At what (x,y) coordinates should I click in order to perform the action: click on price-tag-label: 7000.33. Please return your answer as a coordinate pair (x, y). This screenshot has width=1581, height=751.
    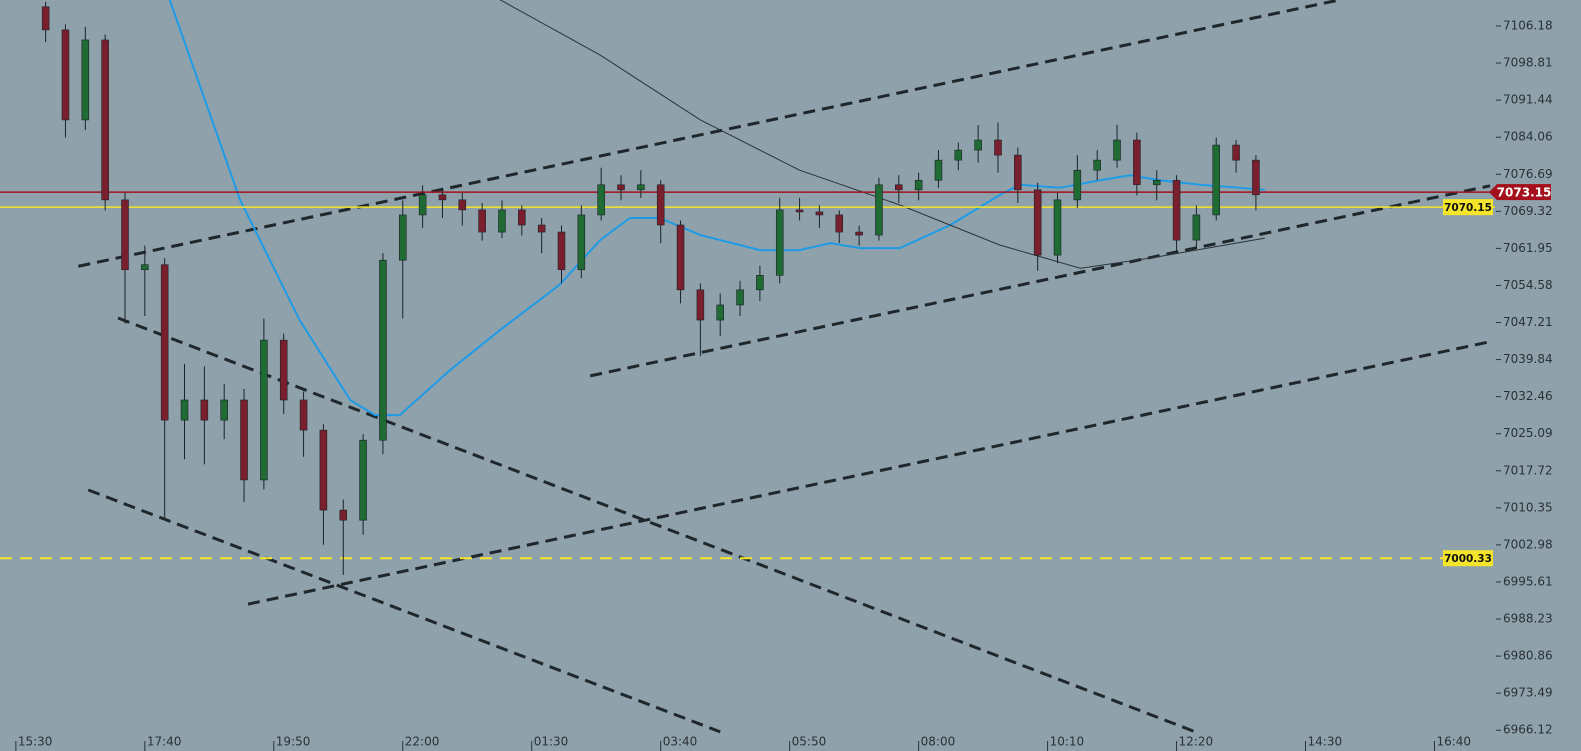
    Looking at the image, I should click on (1468, 559).